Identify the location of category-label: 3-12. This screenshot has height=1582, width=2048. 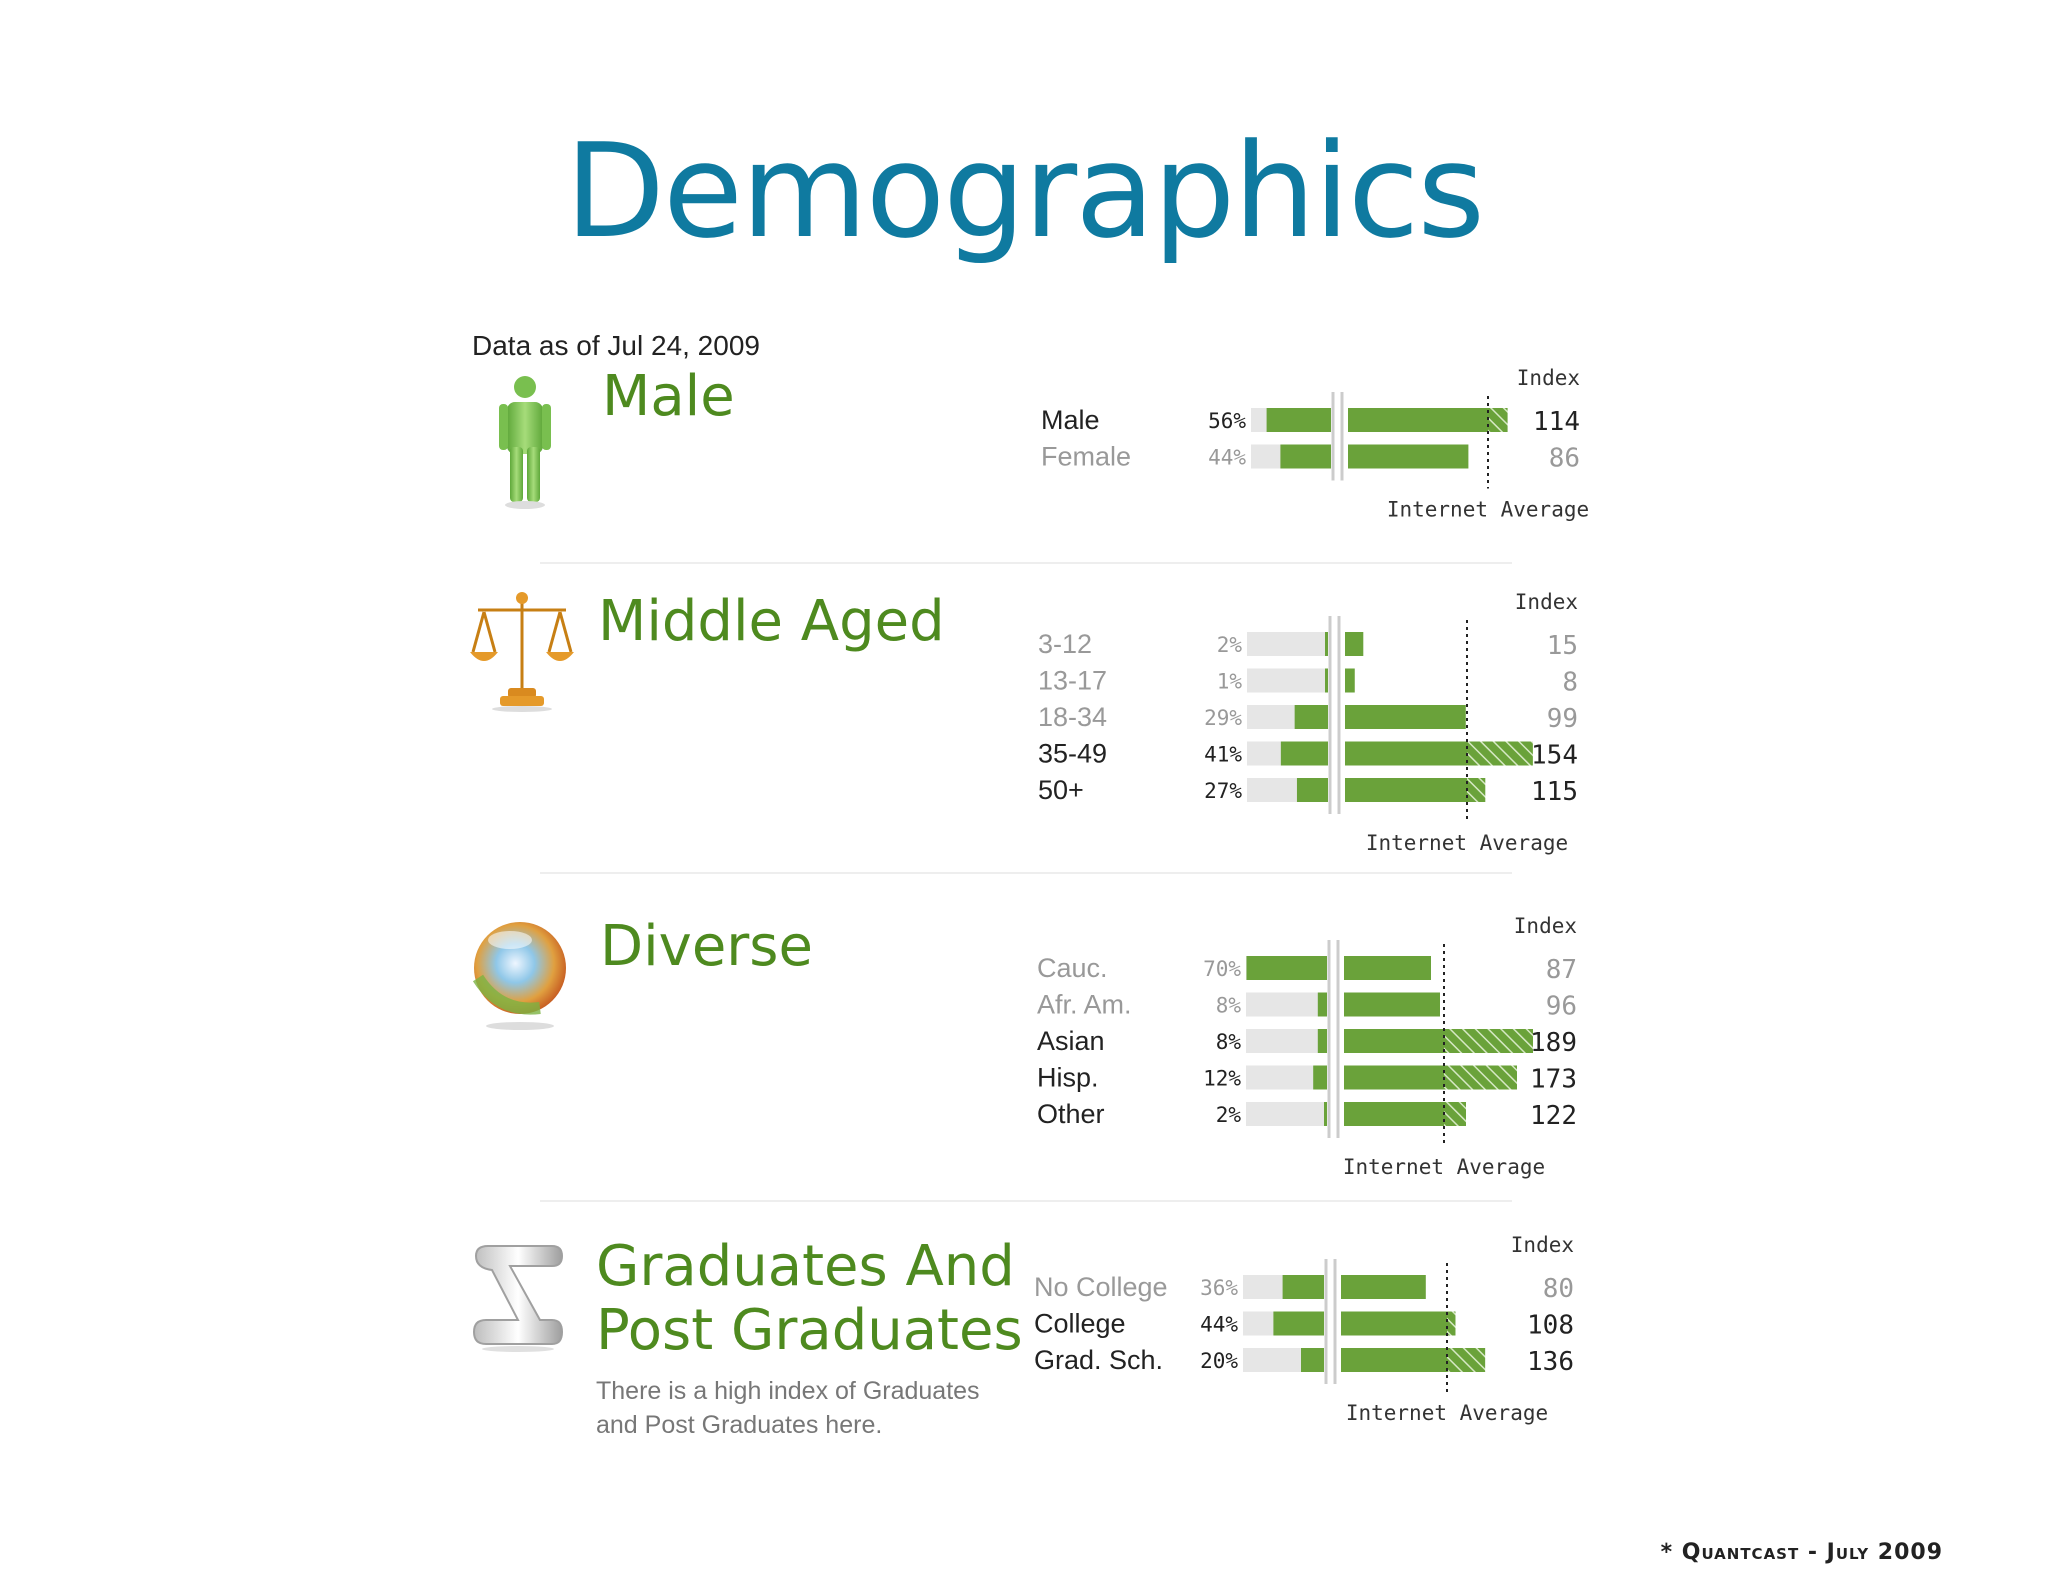
(1065, 644).